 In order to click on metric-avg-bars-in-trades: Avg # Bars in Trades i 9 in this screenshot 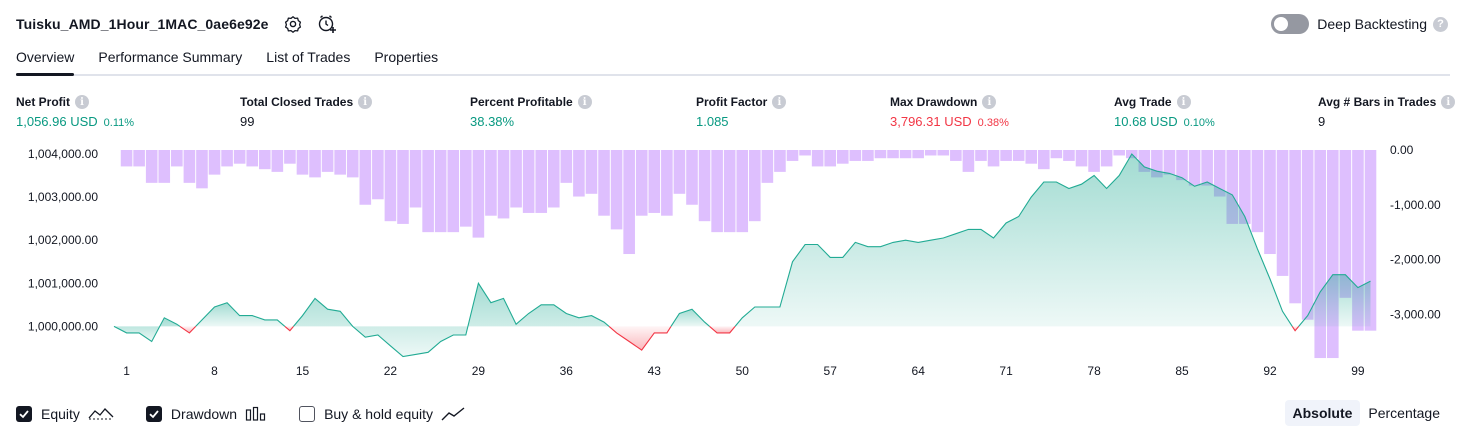, I will do `click(1387, 112)`.